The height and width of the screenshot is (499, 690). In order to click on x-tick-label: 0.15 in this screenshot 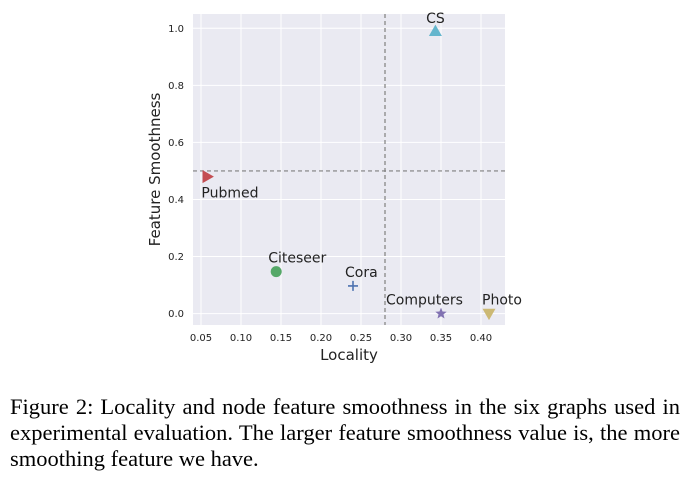, I will do `click(281, 338)`.